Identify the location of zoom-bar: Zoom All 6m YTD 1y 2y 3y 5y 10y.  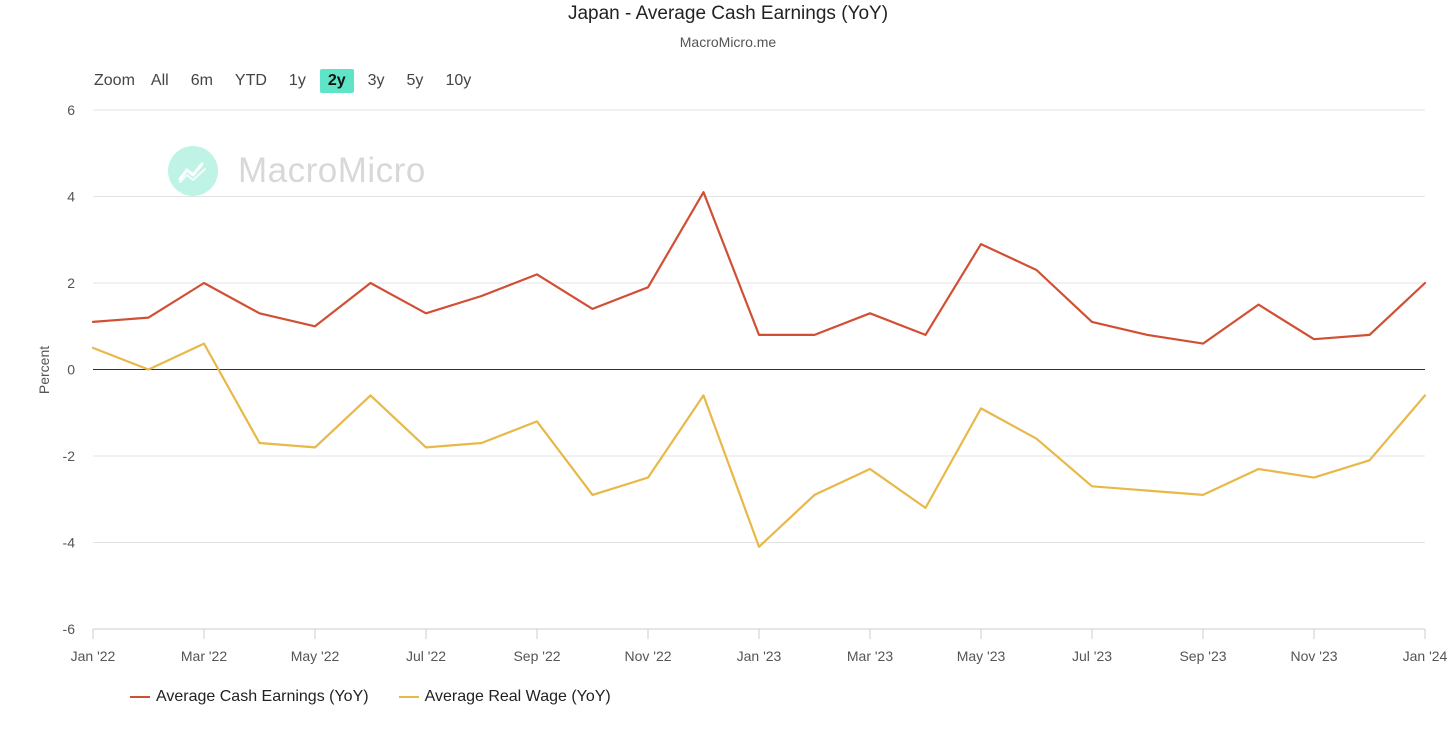
(286, 80).